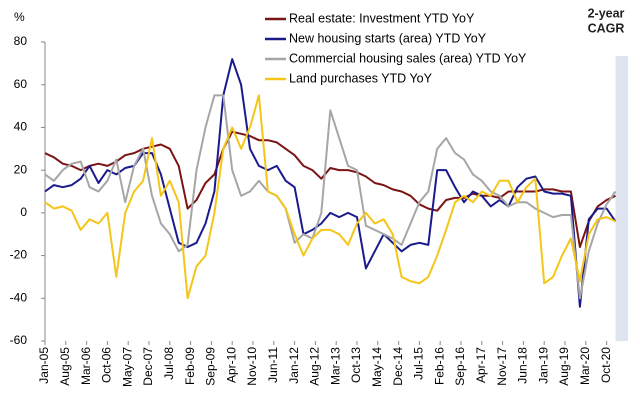 This screenshot has height=404, width=640. What do you see at coordinates (44, 365) in the screenshot?
I see `x-tick-label: Jan-05` at bounding box center [44, 365].